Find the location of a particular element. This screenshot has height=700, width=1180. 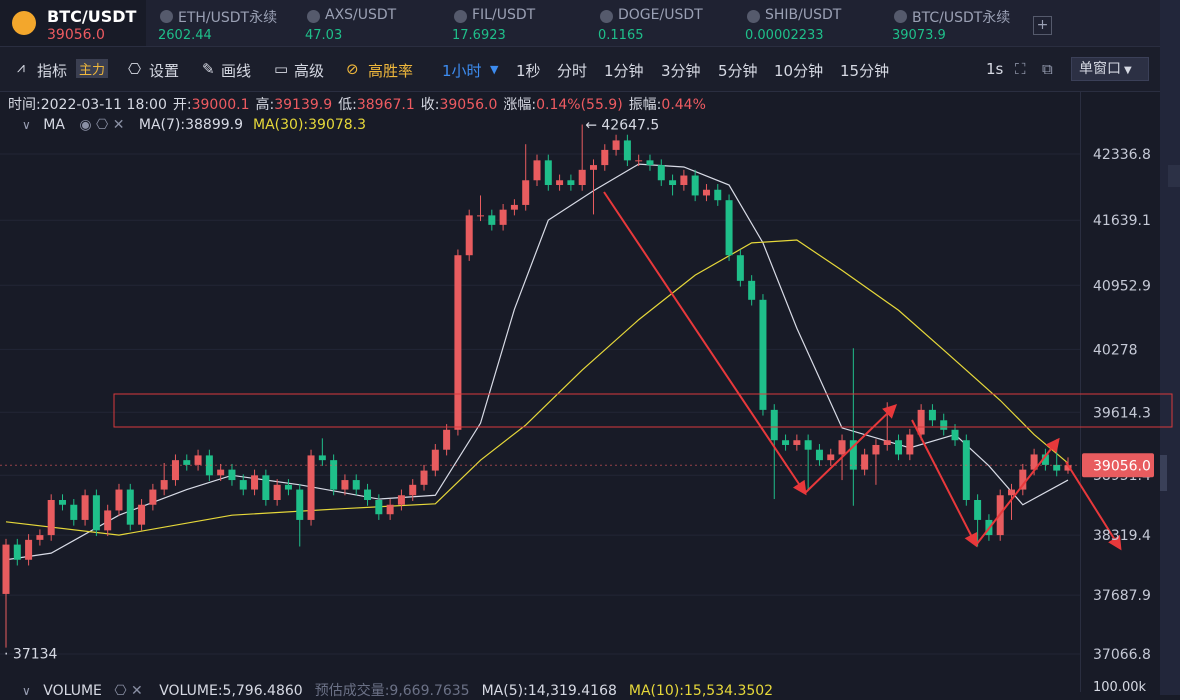

icons: ⎔ ✕ is located at coordinates (128, 691).